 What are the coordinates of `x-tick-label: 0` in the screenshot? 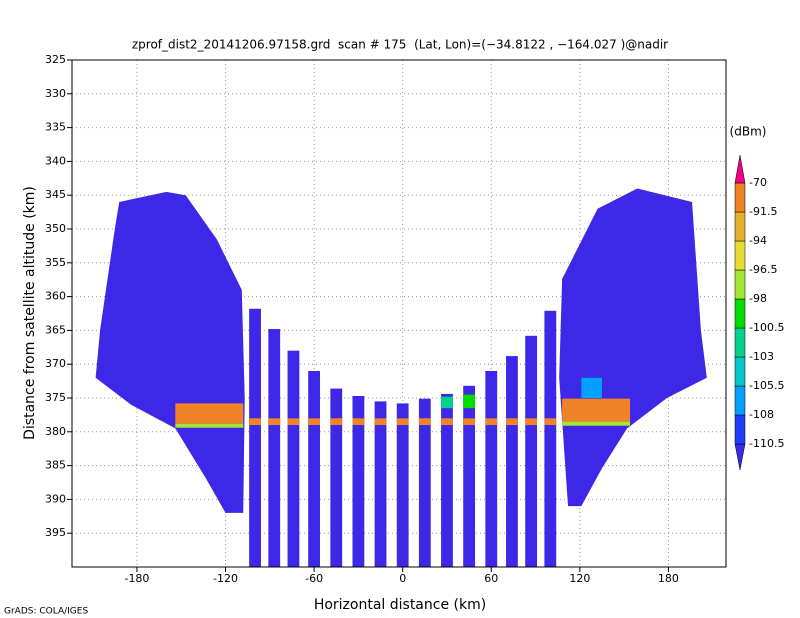 It's located at (402, 578).